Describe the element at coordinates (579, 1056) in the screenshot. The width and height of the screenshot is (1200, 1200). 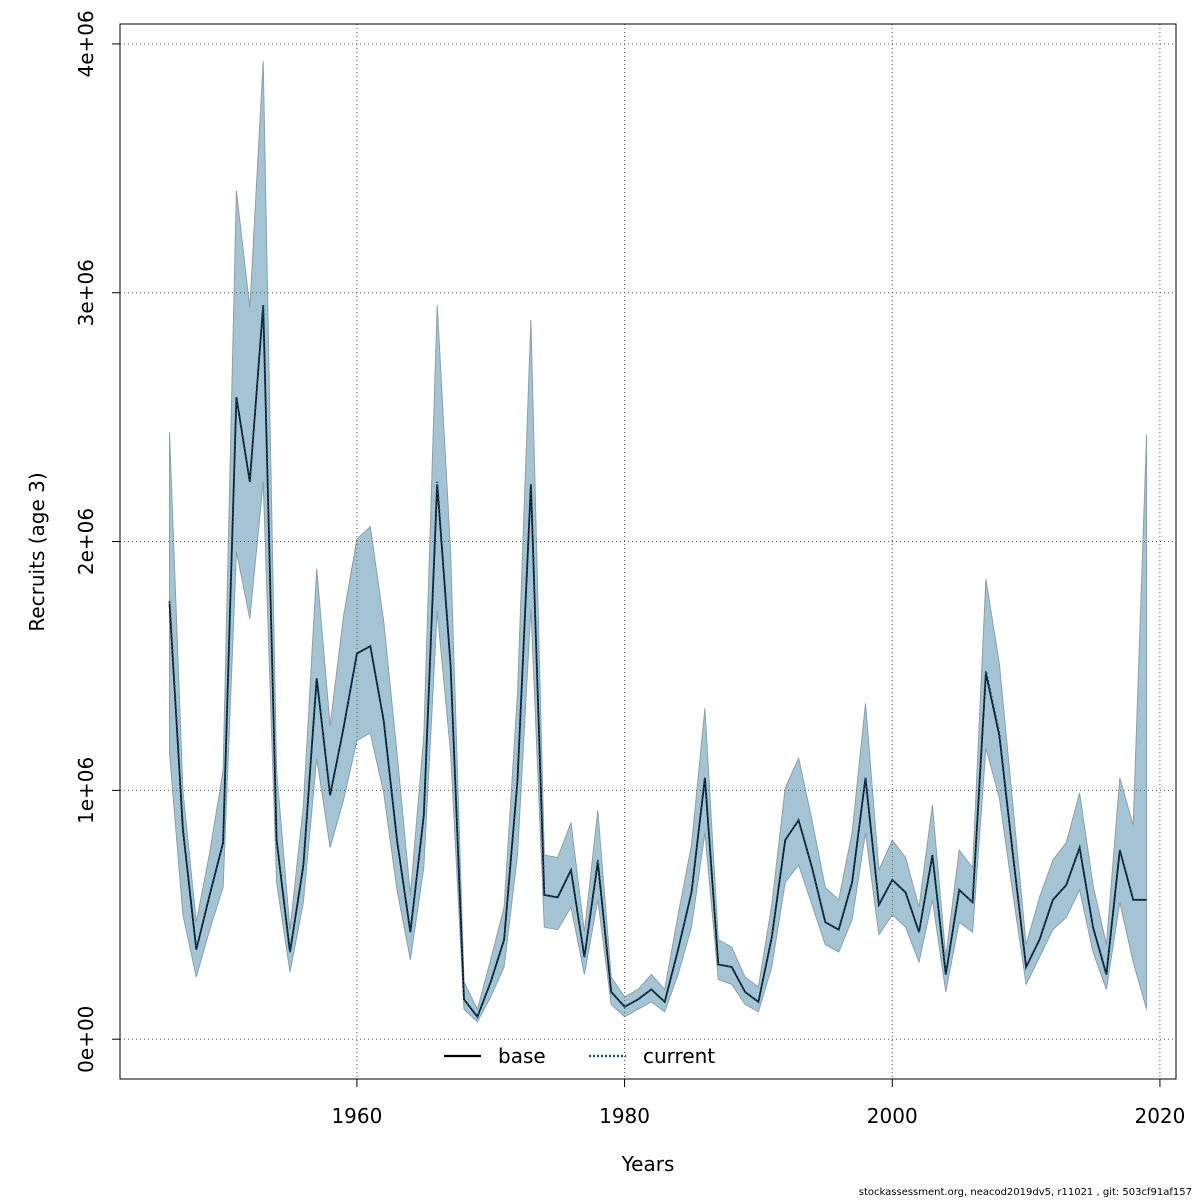
I see `legend: base current` at that location.